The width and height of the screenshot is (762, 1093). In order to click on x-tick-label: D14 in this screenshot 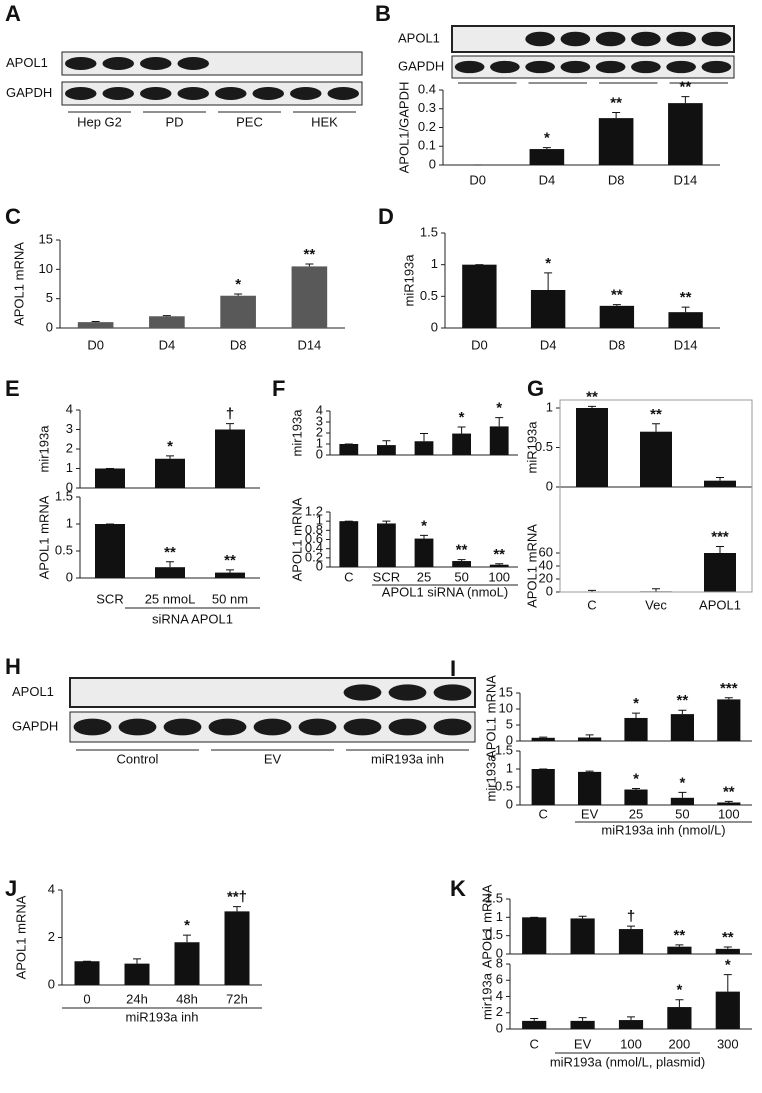, I will do `click(685, 179)`.